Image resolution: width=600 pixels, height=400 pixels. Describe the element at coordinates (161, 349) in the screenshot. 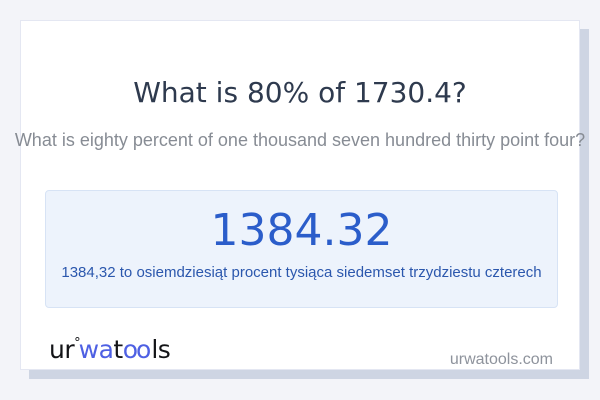

I see `logo-segment-dark: ls` at that location.